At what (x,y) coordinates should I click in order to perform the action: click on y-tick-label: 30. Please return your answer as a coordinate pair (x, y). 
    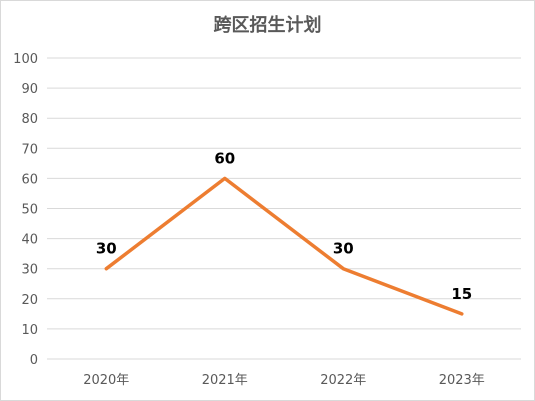
    Looking at the image, I should click on (29, 270).